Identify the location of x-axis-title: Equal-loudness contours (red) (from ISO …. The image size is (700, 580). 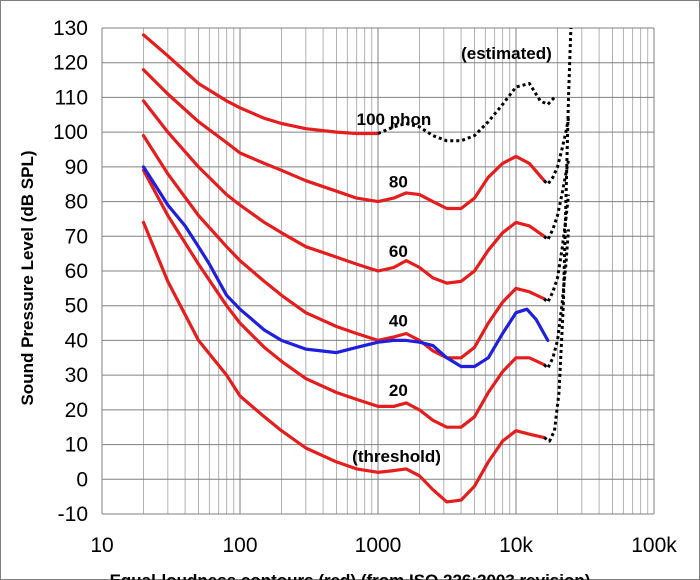
(350, 575).